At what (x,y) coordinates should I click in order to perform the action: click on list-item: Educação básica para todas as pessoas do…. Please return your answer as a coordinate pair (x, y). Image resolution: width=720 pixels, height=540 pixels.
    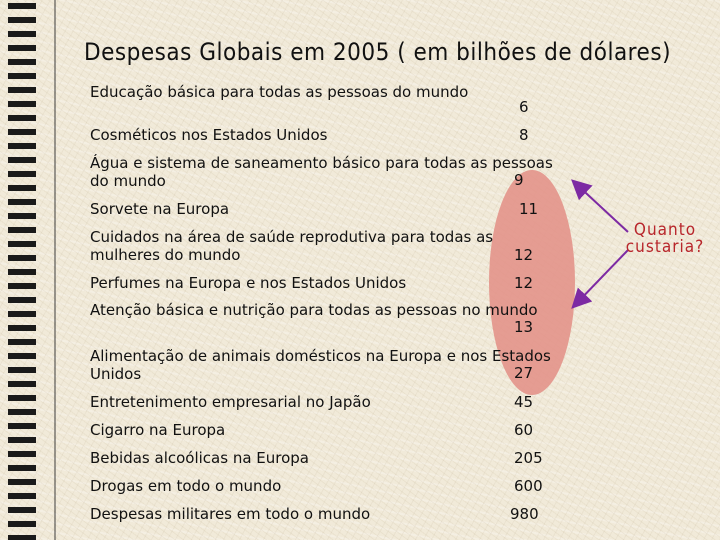
    Looking at the image, I should click on (279, 92).